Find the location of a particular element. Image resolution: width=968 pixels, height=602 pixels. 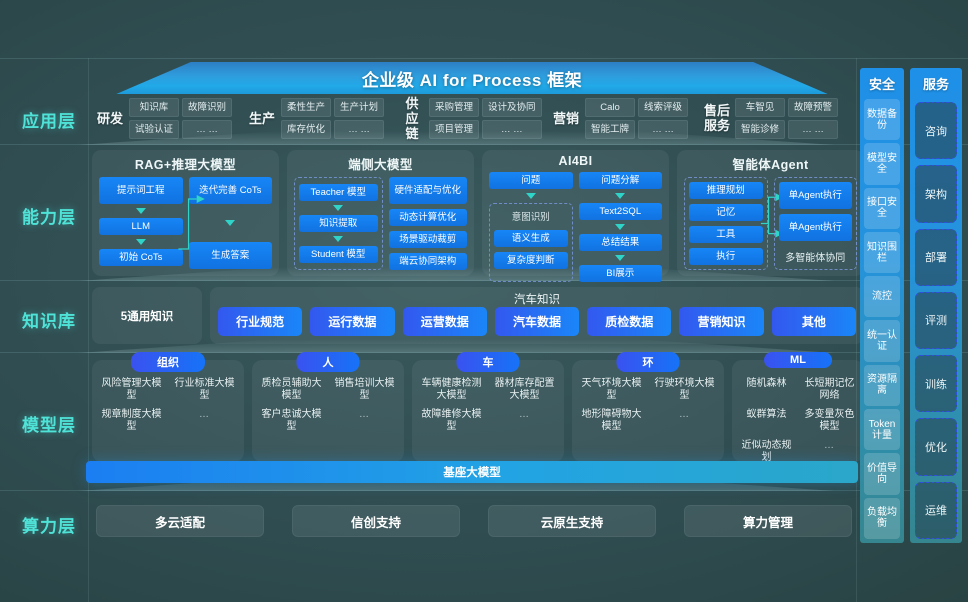

compute-pill-multicloud: 多云适配 is located at coordinates (180, 521).